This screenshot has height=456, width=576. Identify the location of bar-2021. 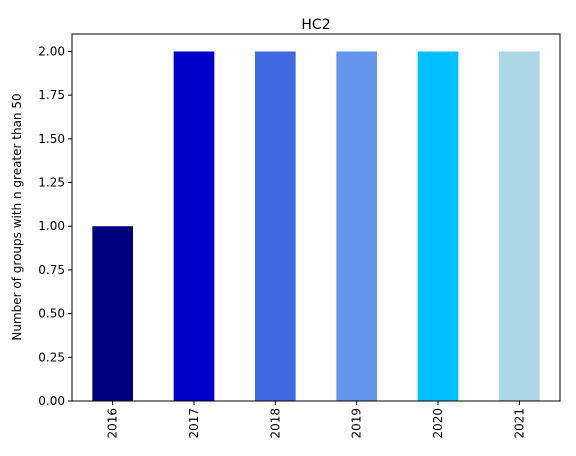
(519, 226).